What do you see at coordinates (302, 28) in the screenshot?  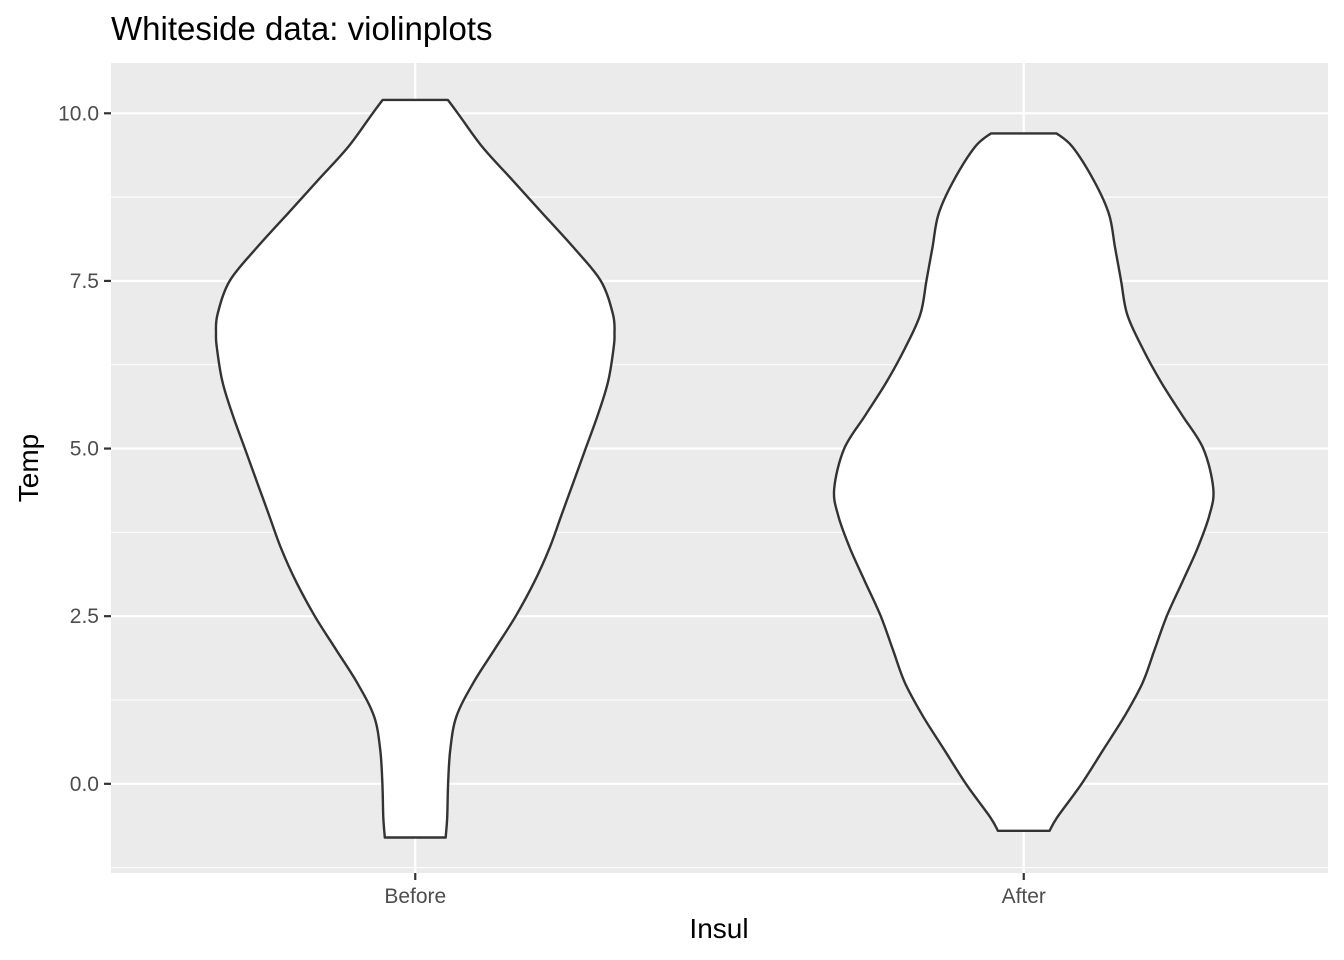 I see `chart-title: Whiteside data: violinplots` at bounding box center [302, 28].